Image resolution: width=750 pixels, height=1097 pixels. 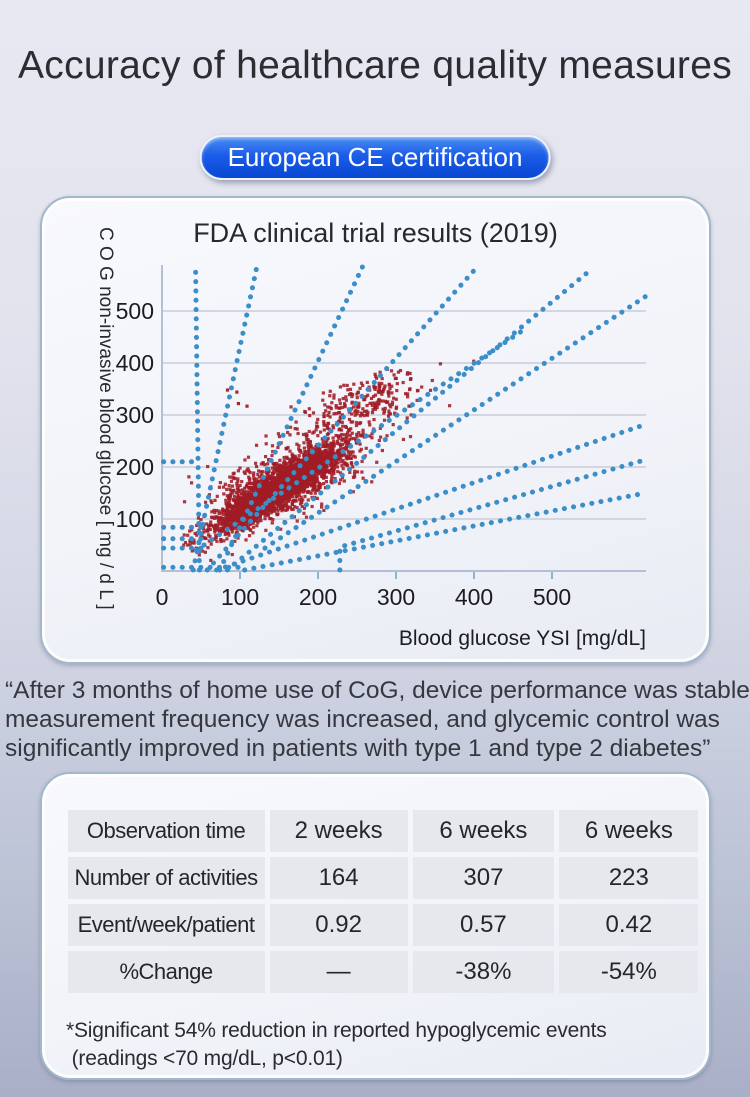 What do you see at coordinates (375, 233) in the screenshot?
I see `chart-title: FDA clinical trial results (2019)` at bounding box center [375, 233].